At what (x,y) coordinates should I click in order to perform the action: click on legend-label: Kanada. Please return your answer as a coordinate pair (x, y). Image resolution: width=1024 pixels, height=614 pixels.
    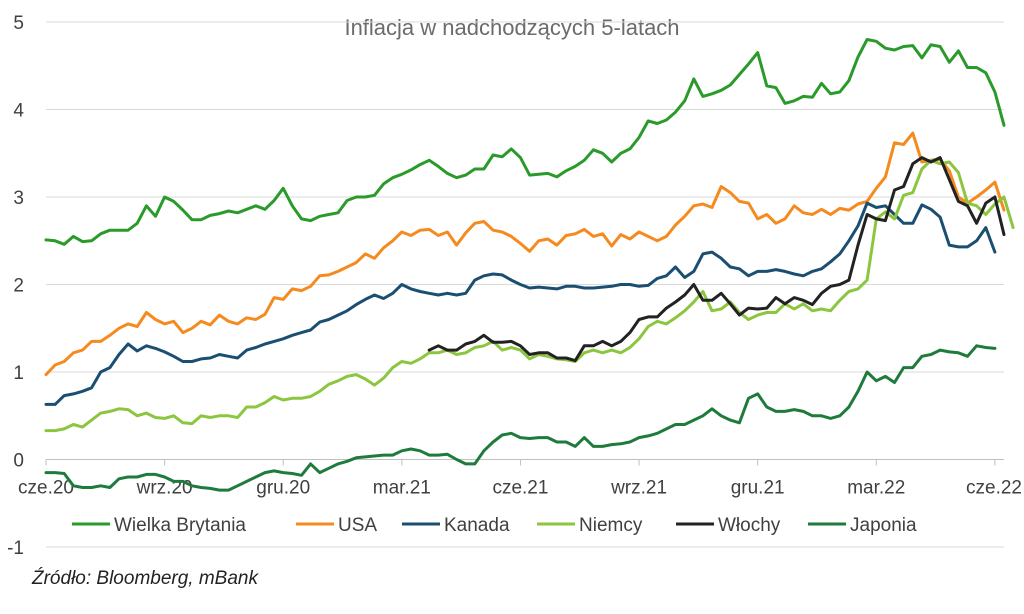
    Looking at the image, I should click on (477, 525).